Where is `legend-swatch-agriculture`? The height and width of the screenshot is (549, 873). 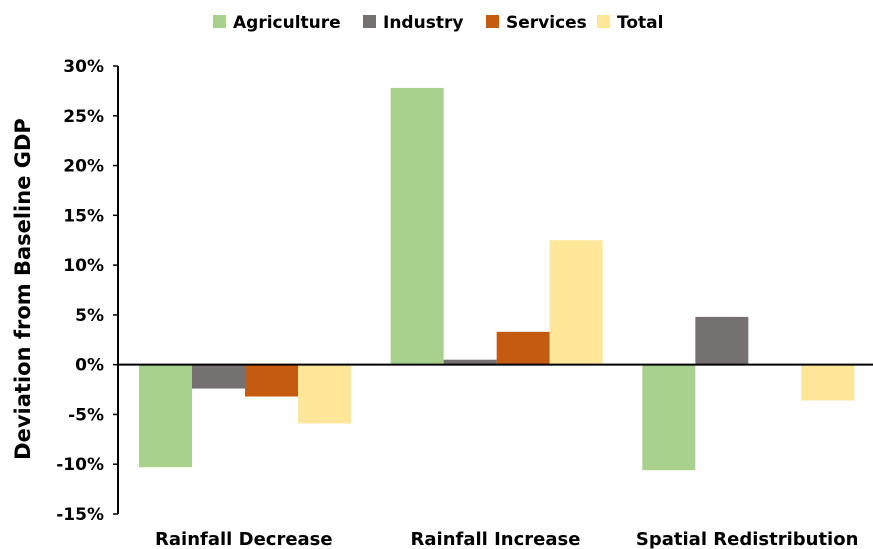
legend-swatch-agriculture is located at coordinates (219, 21).